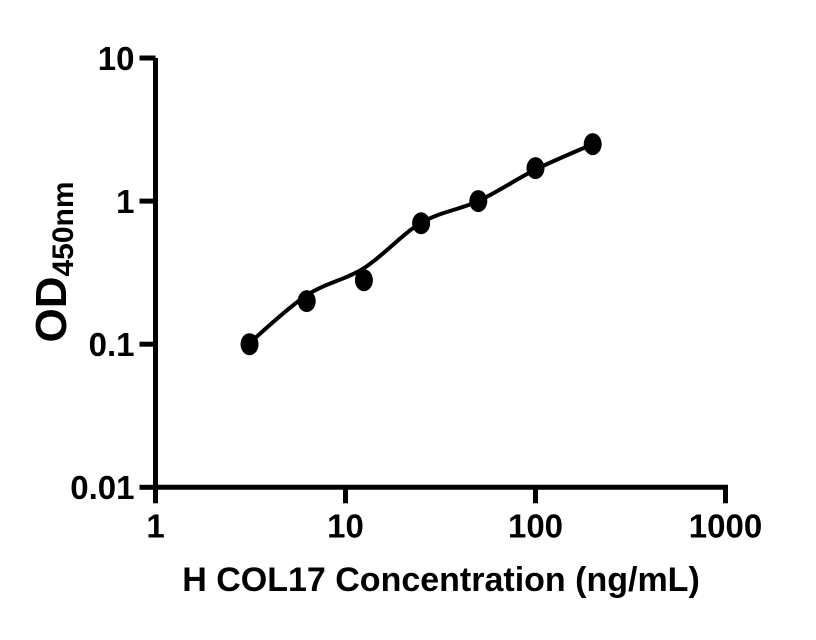  I want to click on x-tick-label: 1, so click(155, 525).